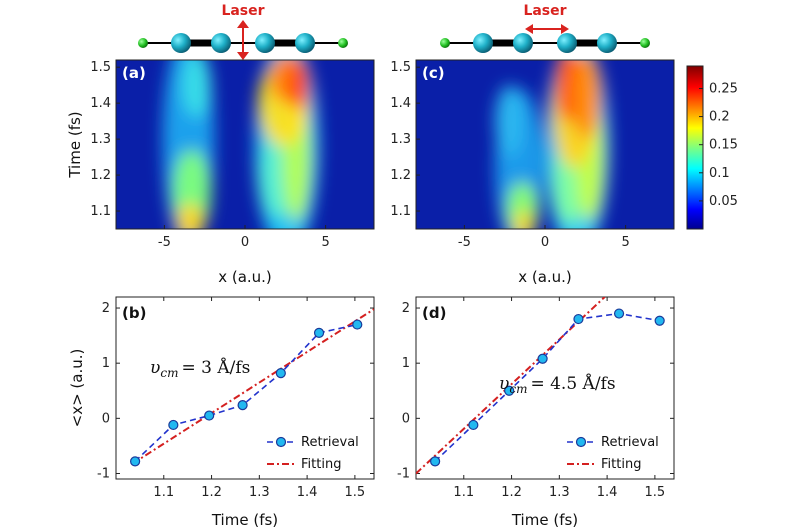 This screenshot has height=530, width=800. I want to click on x-axis-label-b: Time (fs), so click(244, 520).